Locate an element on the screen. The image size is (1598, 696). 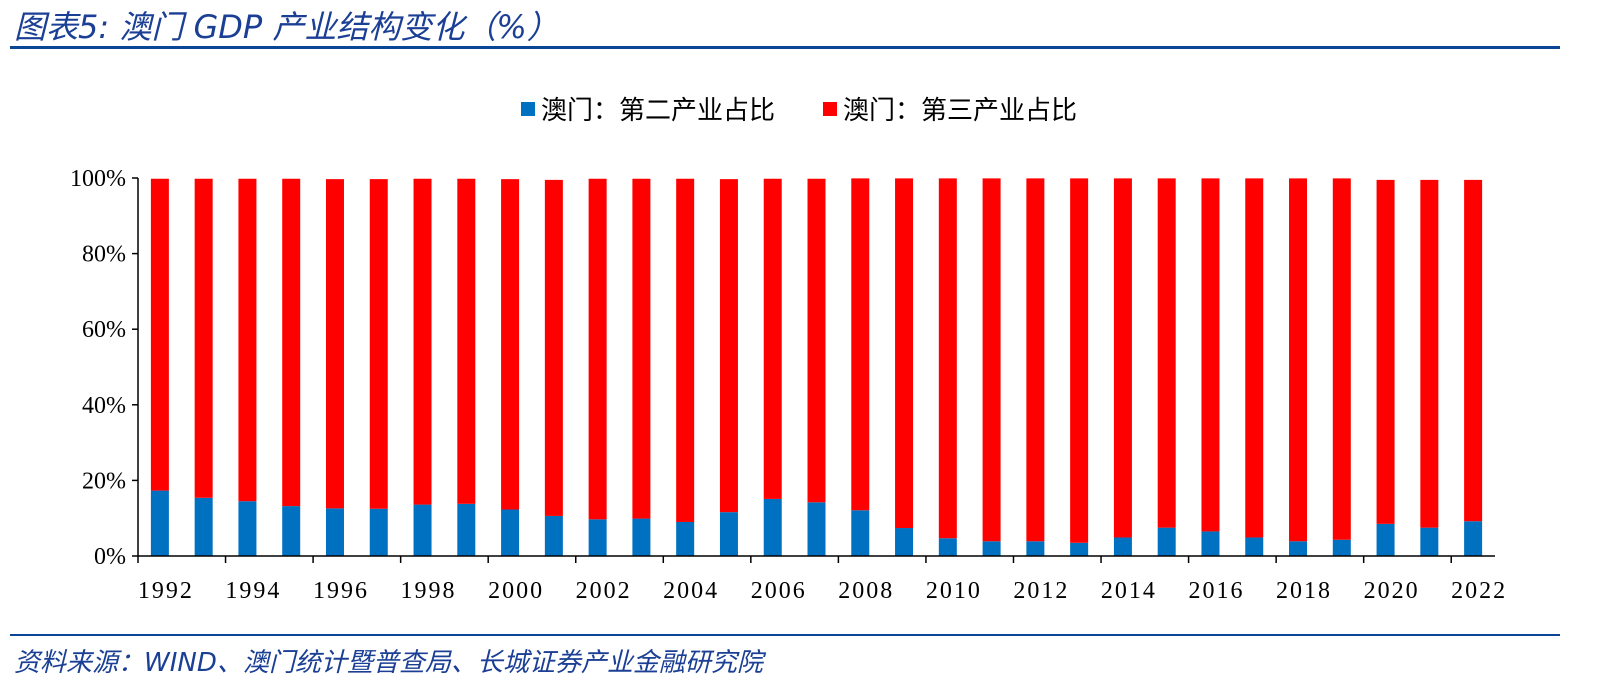
bar-tertiary-2021 is located at coordinates (1429, 353).